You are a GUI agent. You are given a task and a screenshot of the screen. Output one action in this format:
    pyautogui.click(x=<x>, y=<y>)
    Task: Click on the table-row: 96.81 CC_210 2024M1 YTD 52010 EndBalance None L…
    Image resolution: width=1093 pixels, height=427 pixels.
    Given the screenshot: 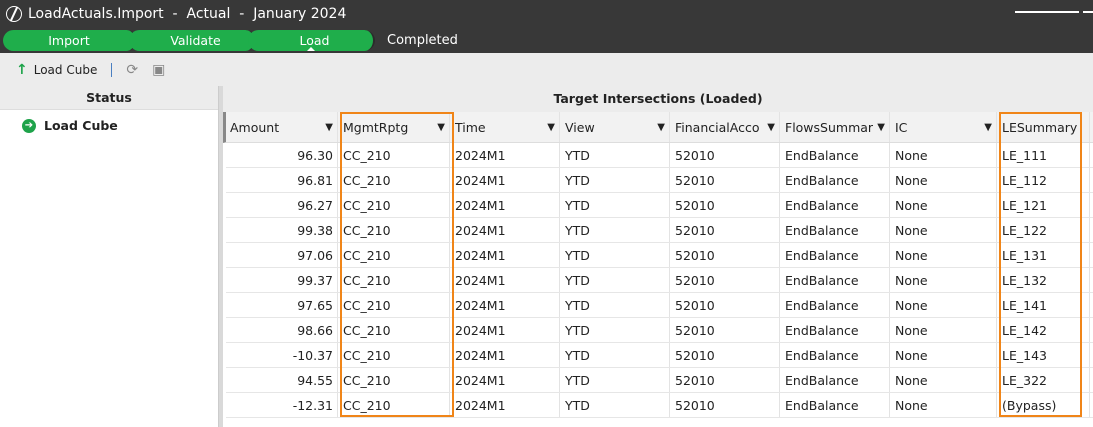 What is the action you would take?
    pyautogui.click(x=659, y=180)
    